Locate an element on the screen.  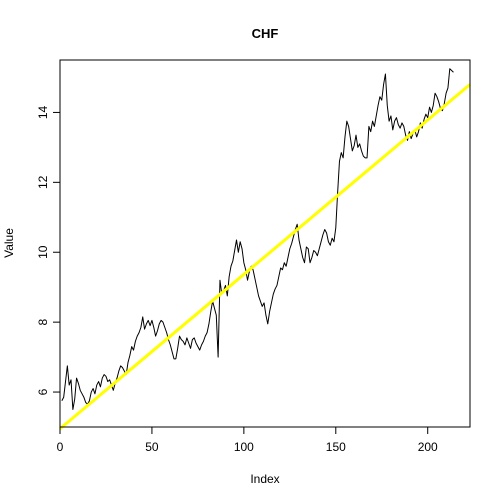
x-tick-label: 100 is located at coordinates (244, 447).